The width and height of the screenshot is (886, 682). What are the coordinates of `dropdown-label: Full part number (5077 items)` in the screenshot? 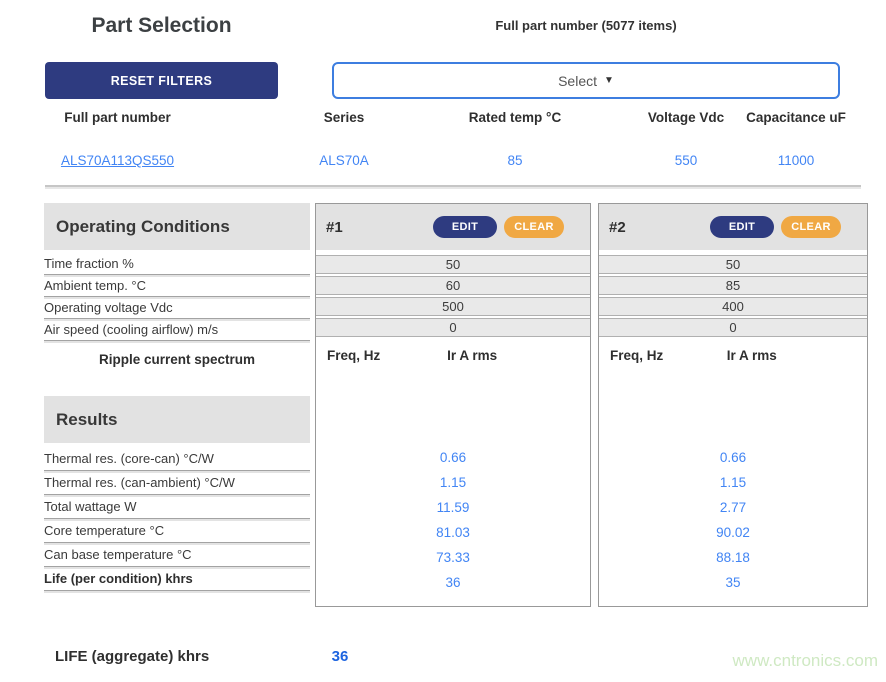 It's located at (586, 25).